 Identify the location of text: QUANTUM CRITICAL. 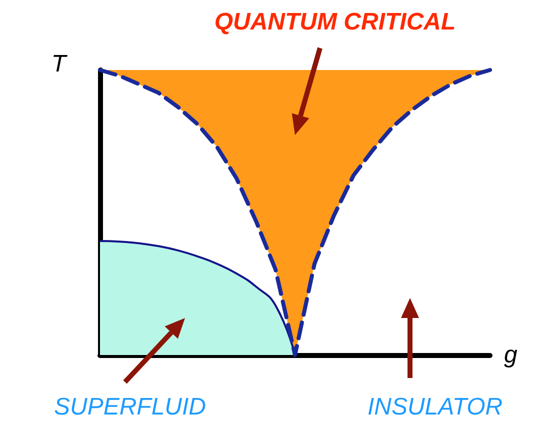
(335, 22).